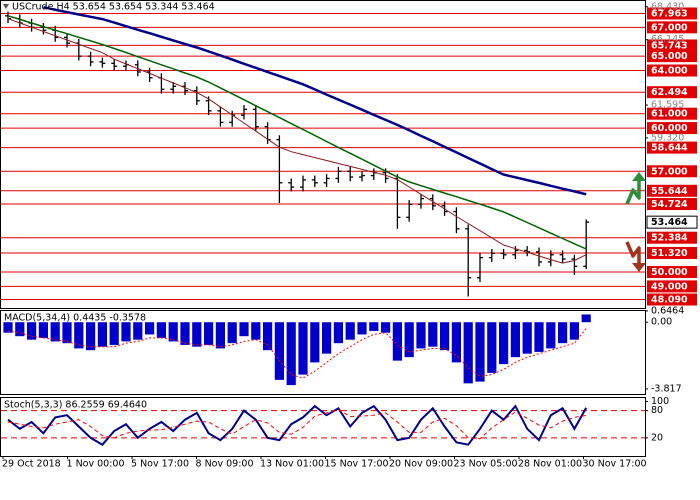  Describe the element at coordinates (666, 388) in the screenshot. I see `y-tick-label: -3.817` at that location.